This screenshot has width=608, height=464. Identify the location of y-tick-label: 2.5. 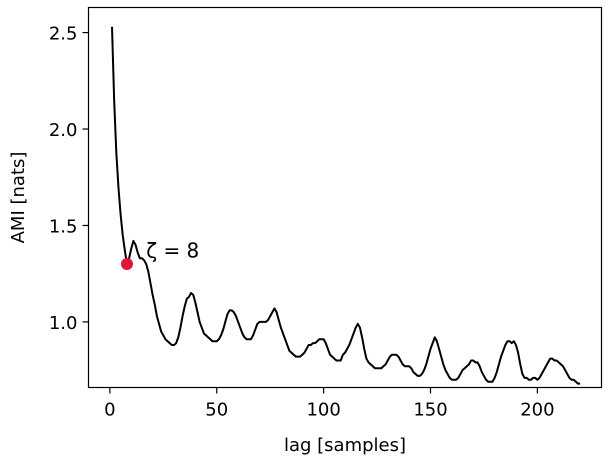
(63, 34).